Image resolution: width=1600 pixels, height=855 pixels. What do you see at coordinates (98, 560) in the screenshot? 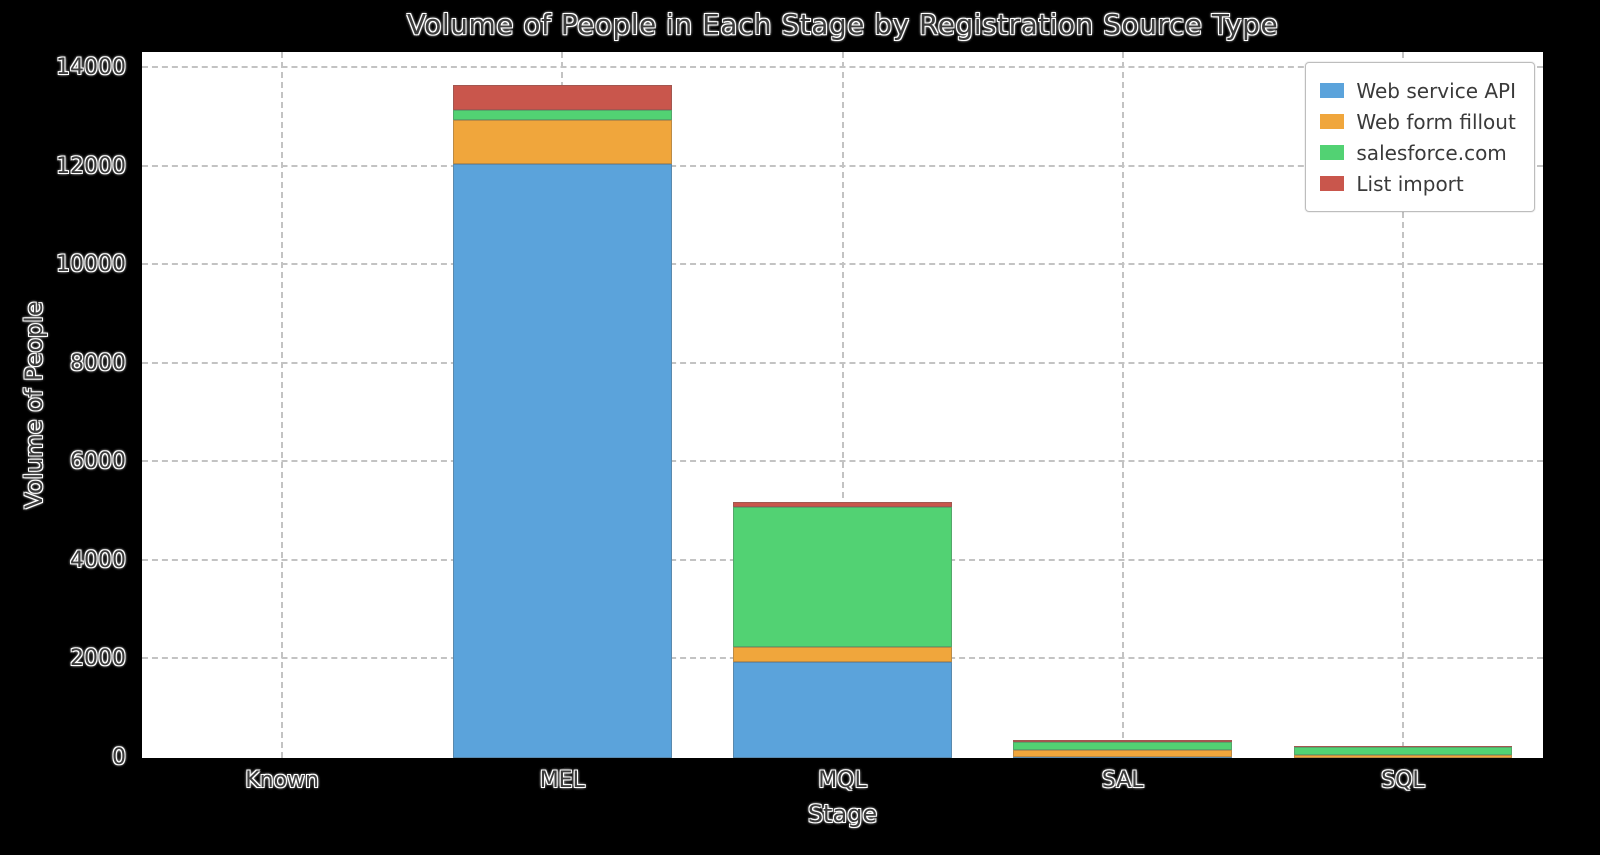
I see `y-tick-label-4000: 4000` at bounding box center [98, 560].